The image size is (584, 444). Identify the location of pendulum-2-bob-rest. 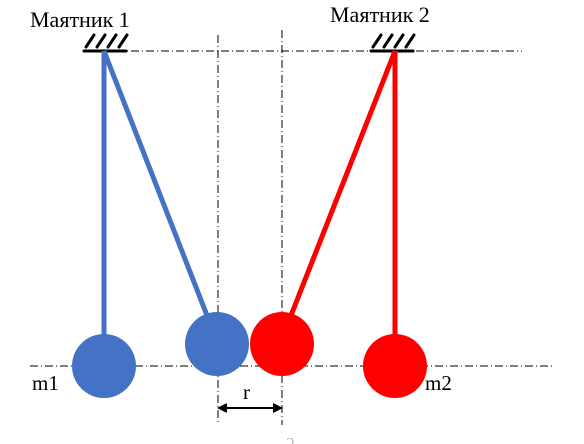
(395, 366).